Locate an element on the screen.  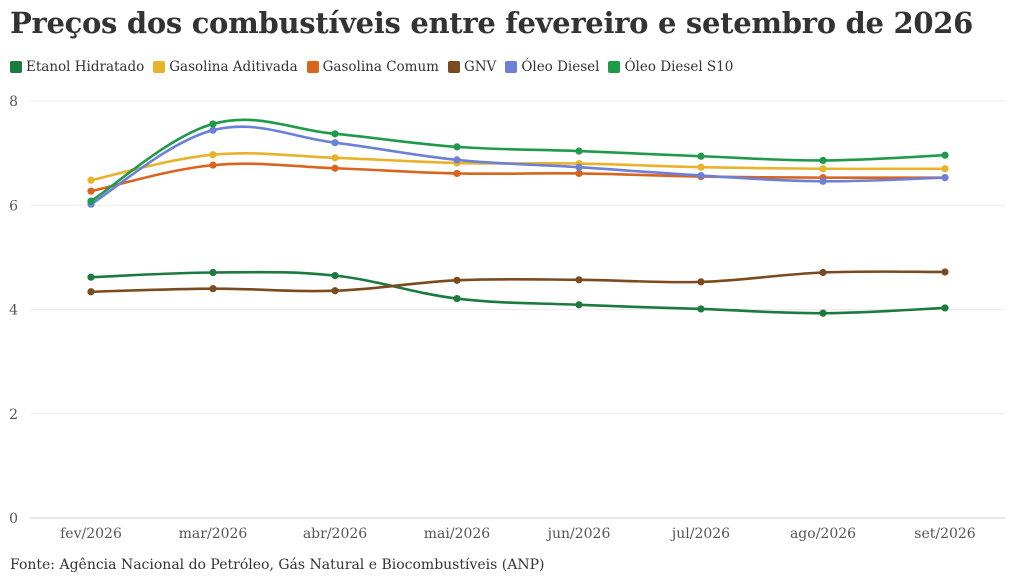
x-tick-label: jun/2026 is located at coordinates (578, 534).